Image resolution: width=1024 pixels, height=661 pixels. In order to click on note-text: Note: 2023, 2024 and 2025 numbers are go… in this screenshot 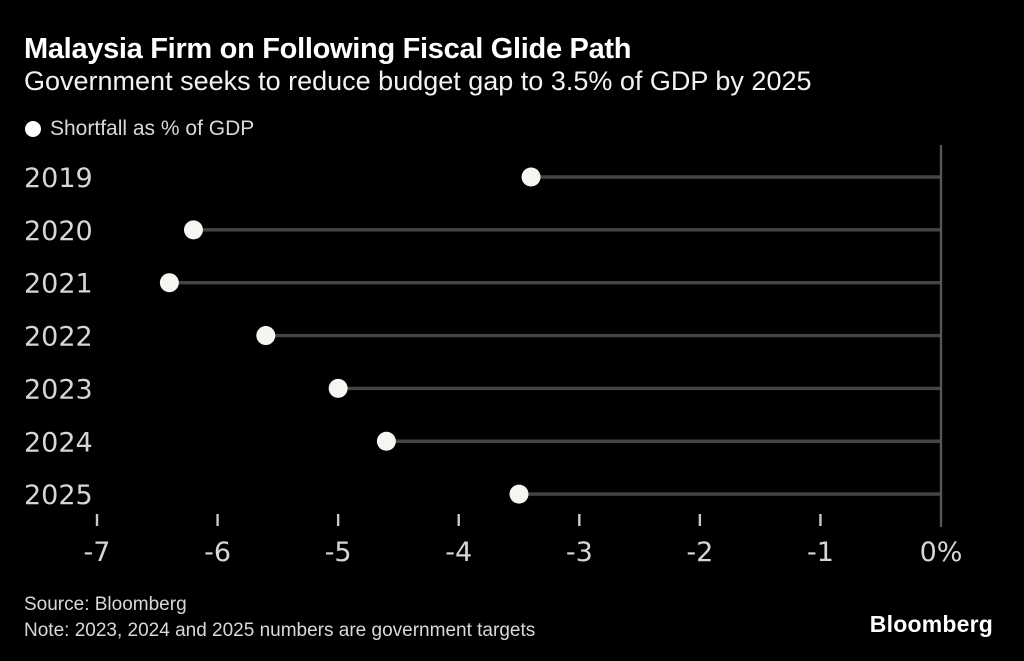, I will do `click(280, 630)`.